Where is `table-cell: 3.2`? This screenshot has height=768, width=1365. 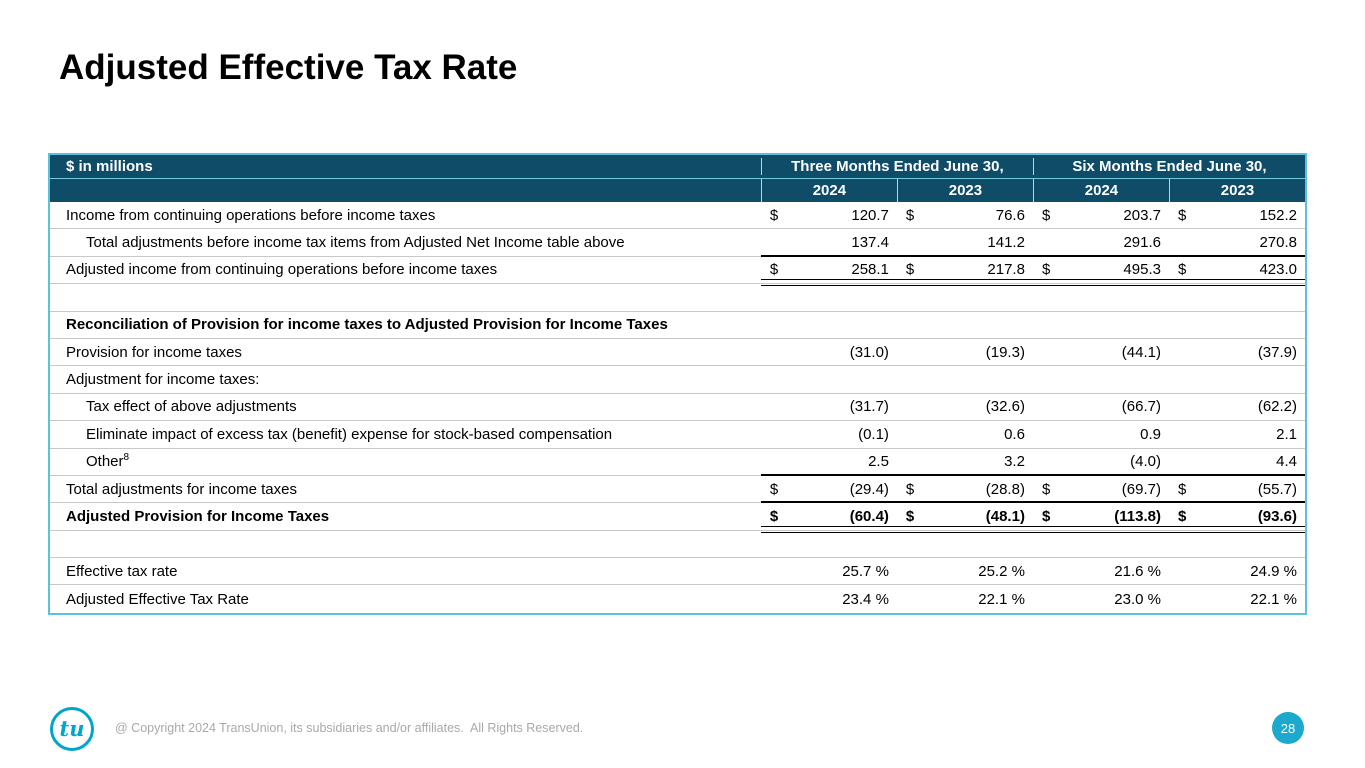
table-cell: 3.2 is located at coordinates (1014, 462).